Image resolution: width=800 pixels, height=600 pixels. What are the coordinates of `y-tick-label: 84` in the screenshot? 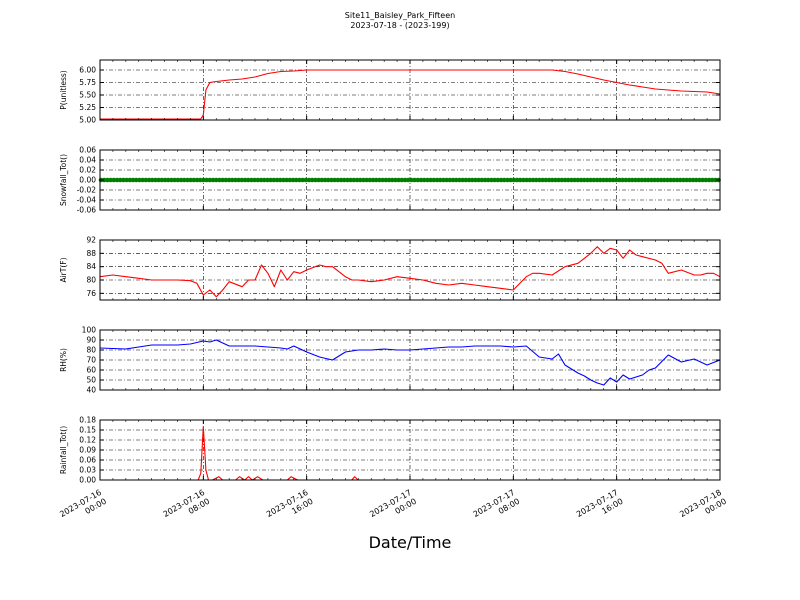 It's located at (91, 266).